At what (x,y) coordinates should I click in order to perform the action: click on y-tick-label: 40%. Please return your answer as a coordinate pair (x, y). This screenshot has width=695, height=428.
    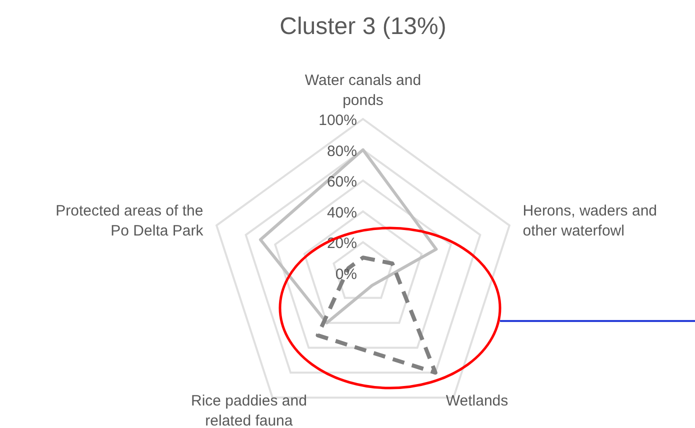
    Looking at the image, I should click on (341, 213).